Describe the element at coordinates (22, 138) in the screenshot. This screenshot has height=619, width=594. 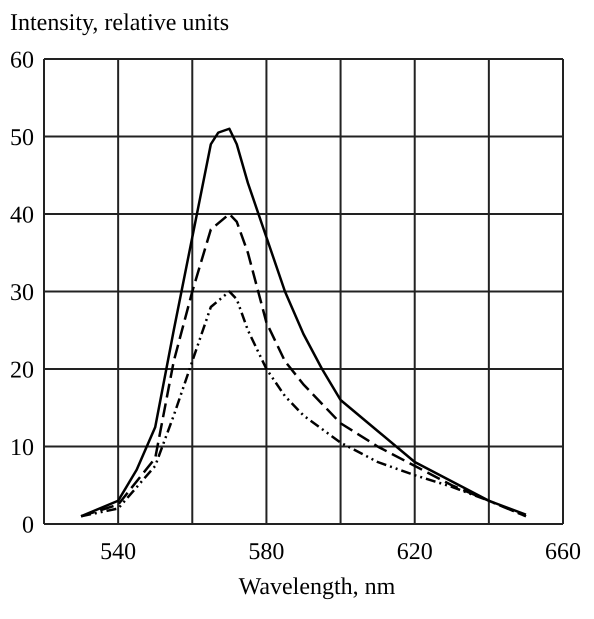
I see `y-tick-label: 50` at that location.